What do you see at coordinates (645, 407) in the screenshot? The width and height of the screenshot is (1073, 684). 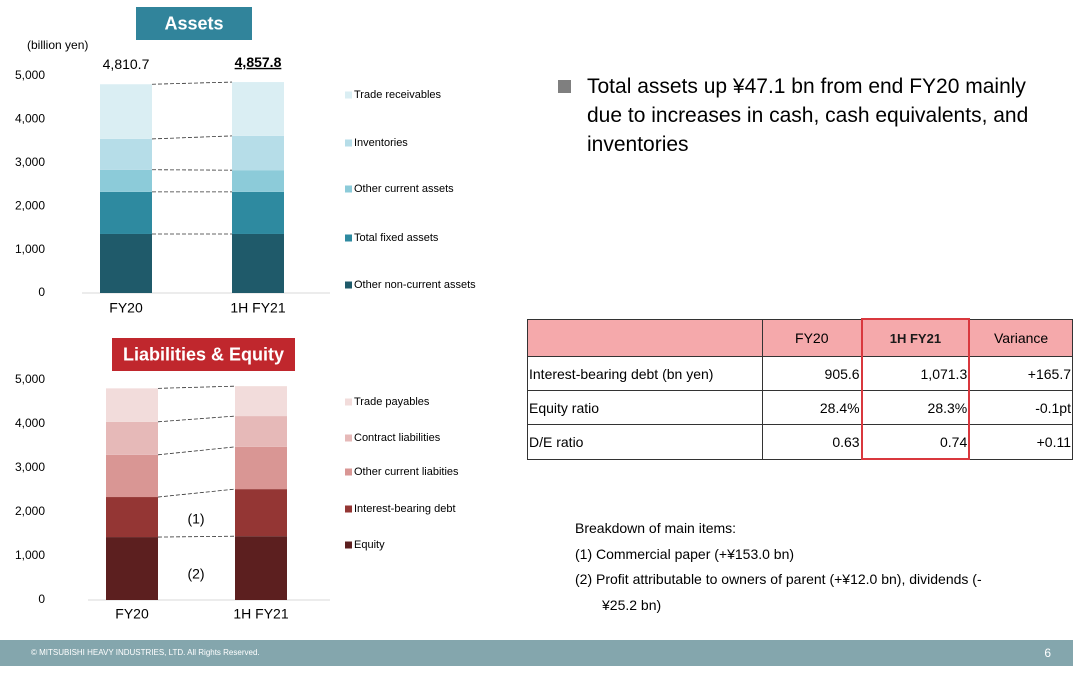 I see `table-cell: Equity ratio` at bounding box center [645, 407].